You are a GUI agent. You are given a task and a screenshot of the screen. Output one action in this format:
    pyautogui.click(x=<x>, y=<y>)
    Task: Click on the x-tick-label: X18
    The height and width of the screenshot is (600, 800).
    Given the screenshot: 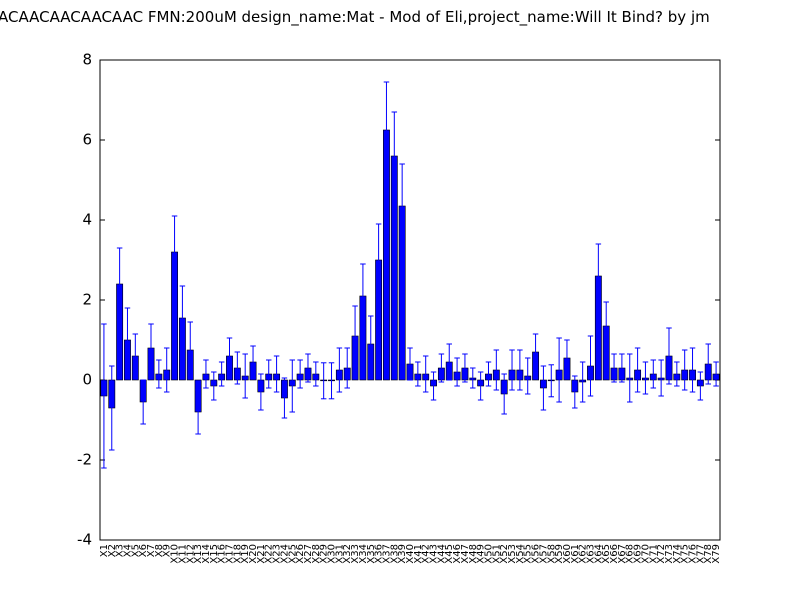 What is the action you would take?
    pyautogui.click(x=237, y=554)
    